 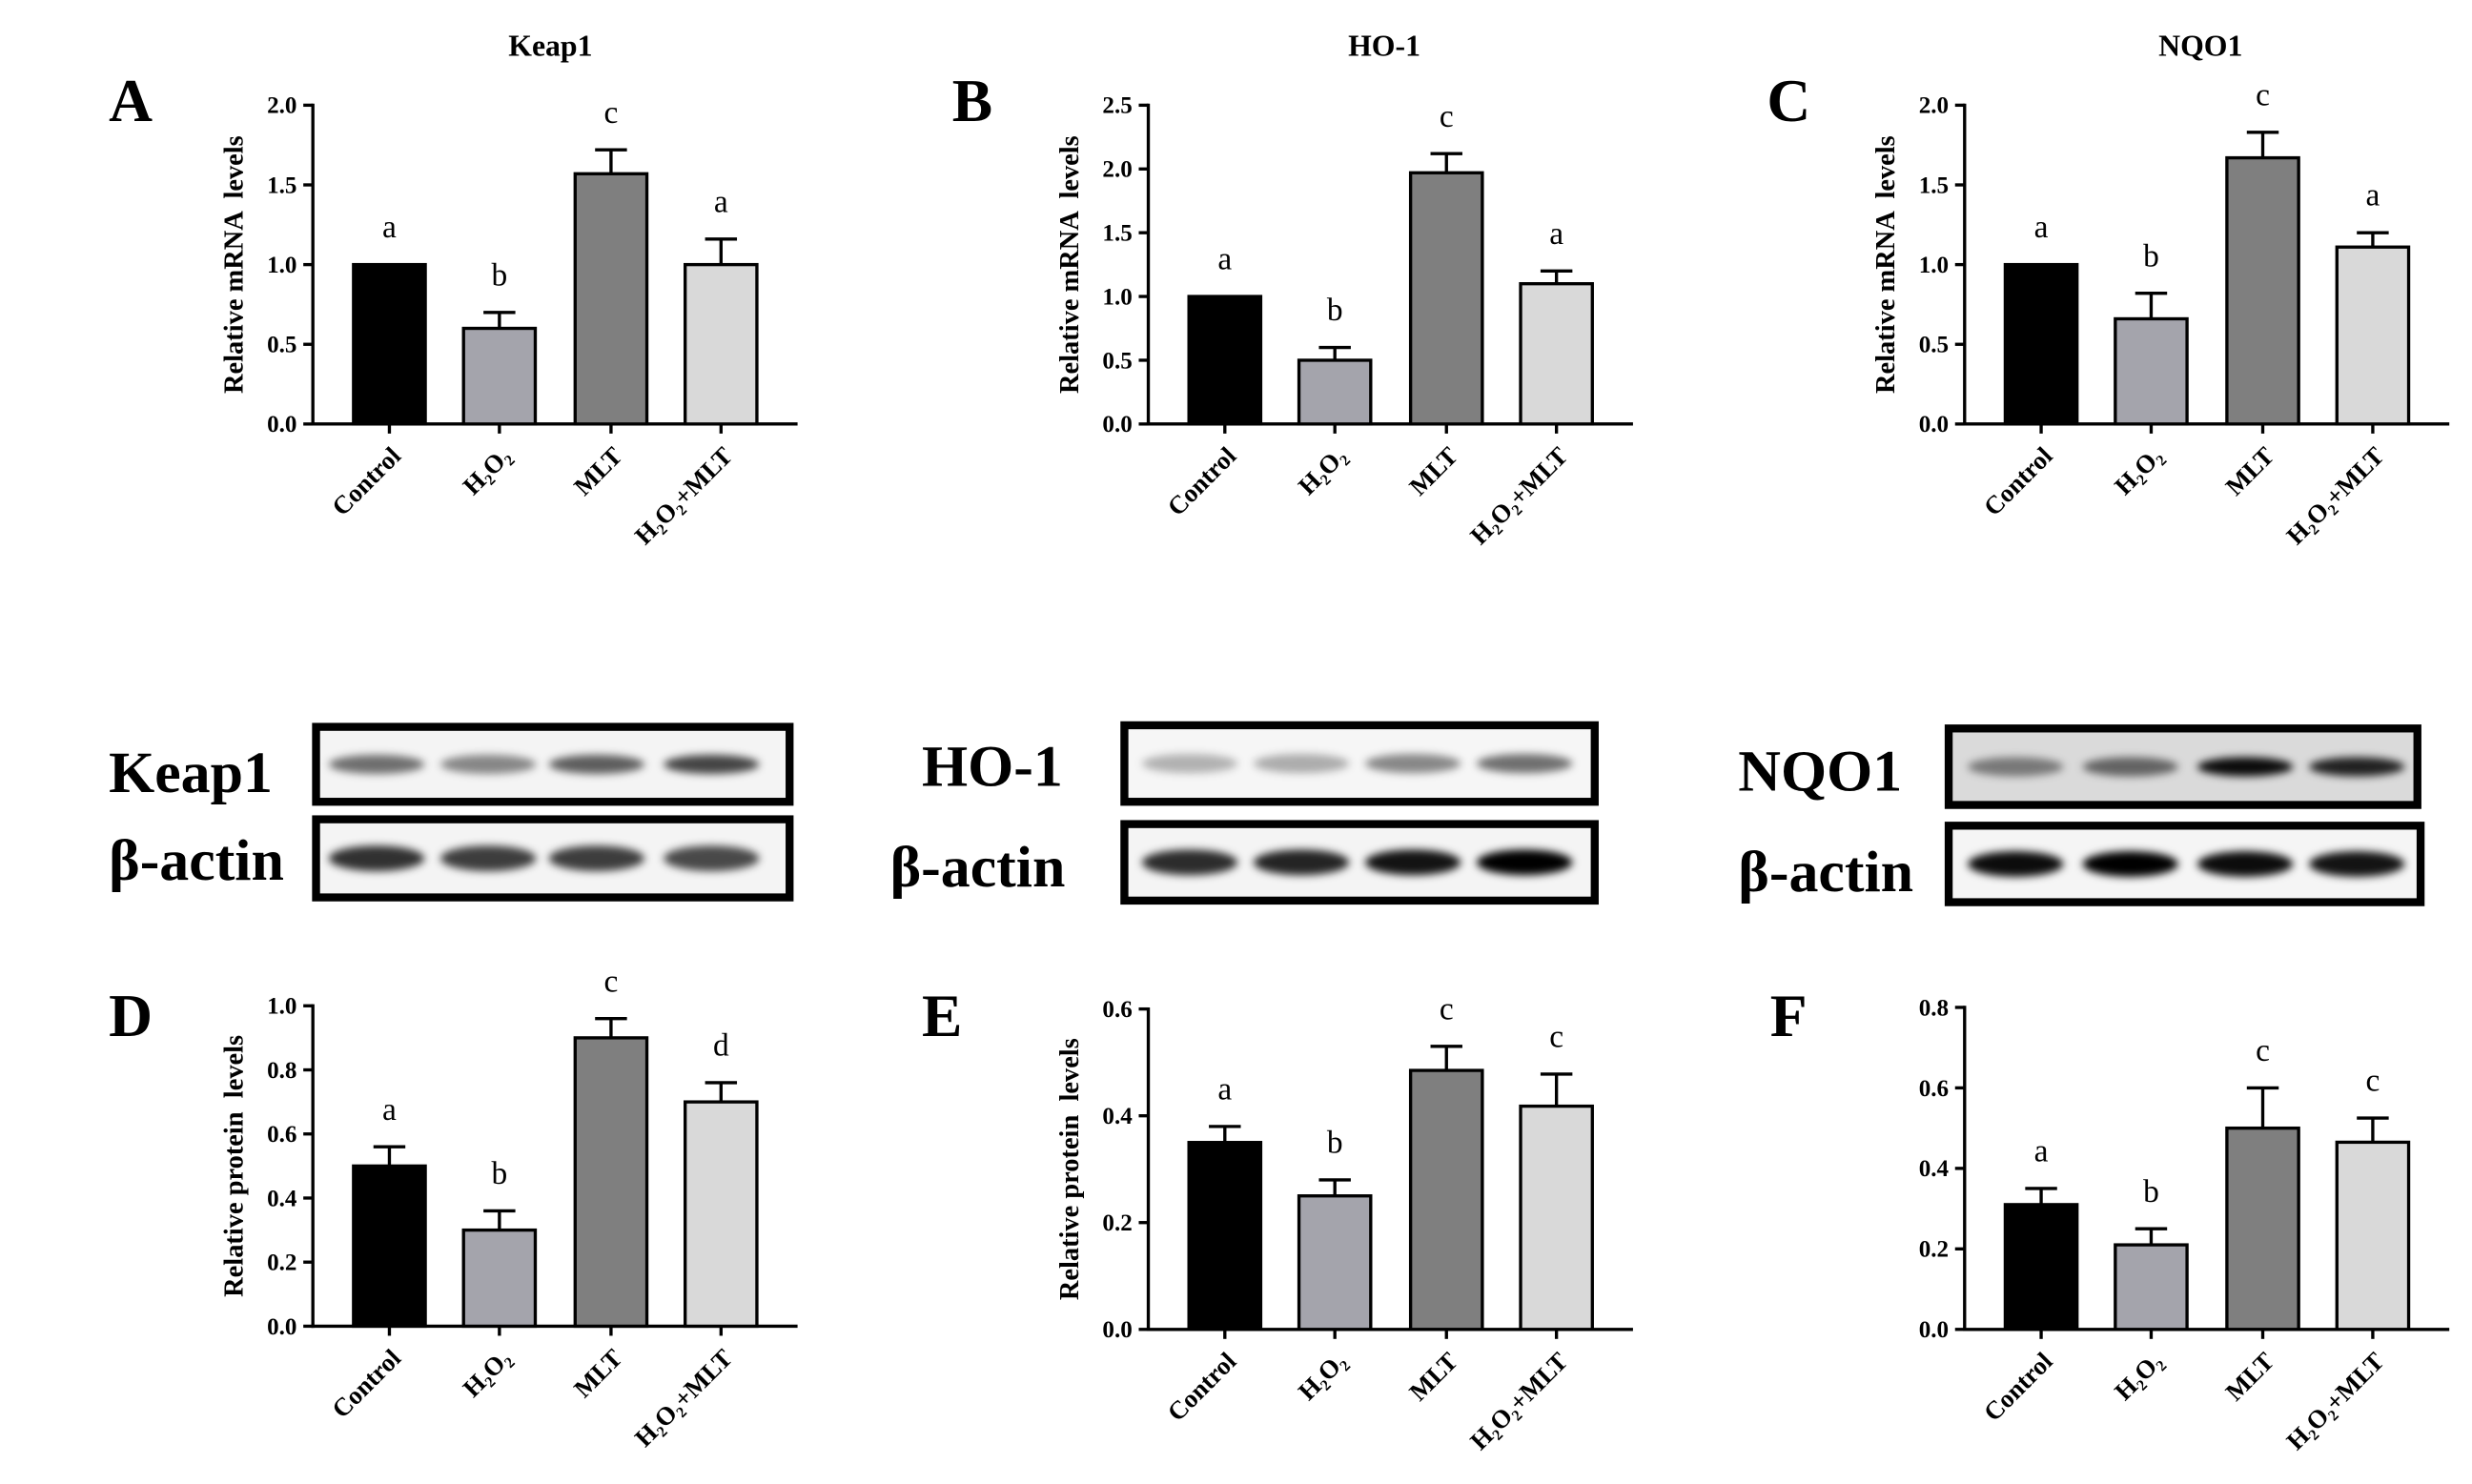 I want to click on blot-panel-keap1: Keap1 β-actin, so click(x=451, y=812).